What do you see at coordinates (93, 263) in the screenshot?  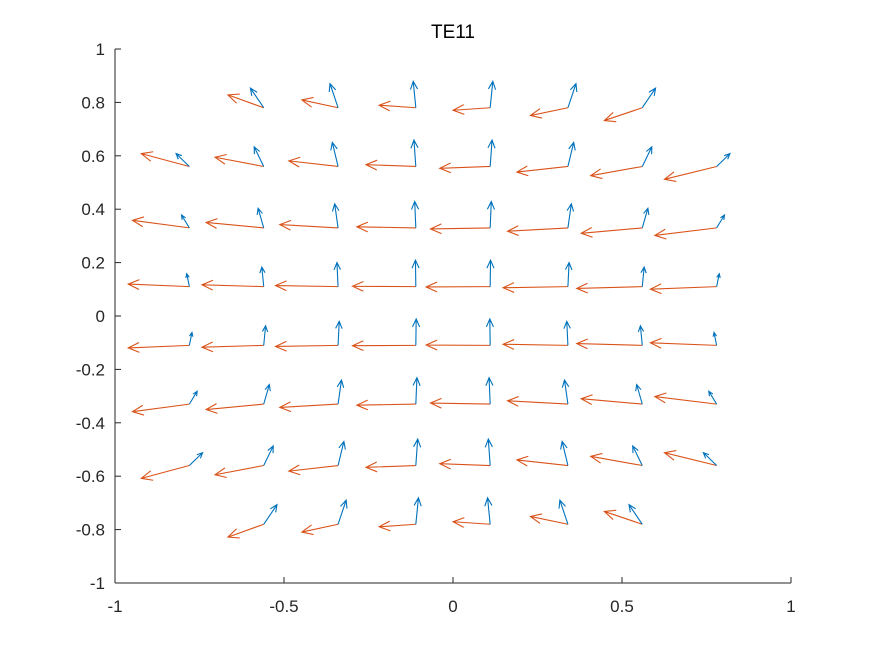 I see `y-tick-label: 0.2` at bounding box center [93, 263].